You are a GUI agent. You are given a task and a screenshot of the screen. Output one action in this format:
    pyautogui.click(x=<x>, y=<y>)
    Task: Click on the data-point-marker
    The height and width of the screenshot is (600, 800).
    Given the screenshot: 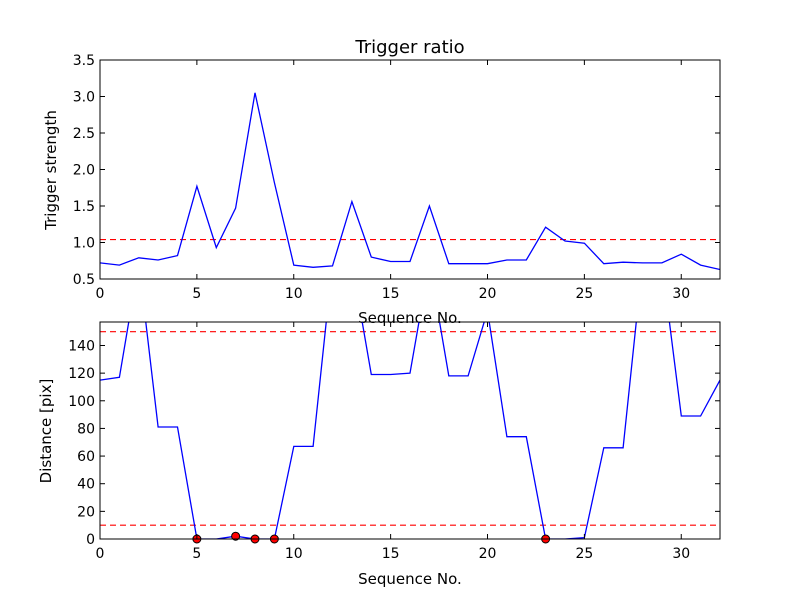 What is the action you would take?
    pyautogui.click(x=236, y=536)
    